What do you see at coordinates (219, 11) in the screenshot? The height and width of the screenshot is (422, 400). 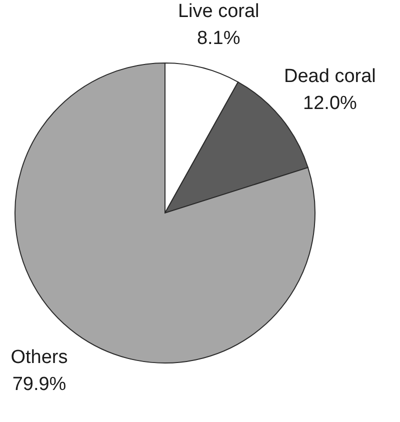 I see `slice-label: Live coral` at bounding box center [219, 11].